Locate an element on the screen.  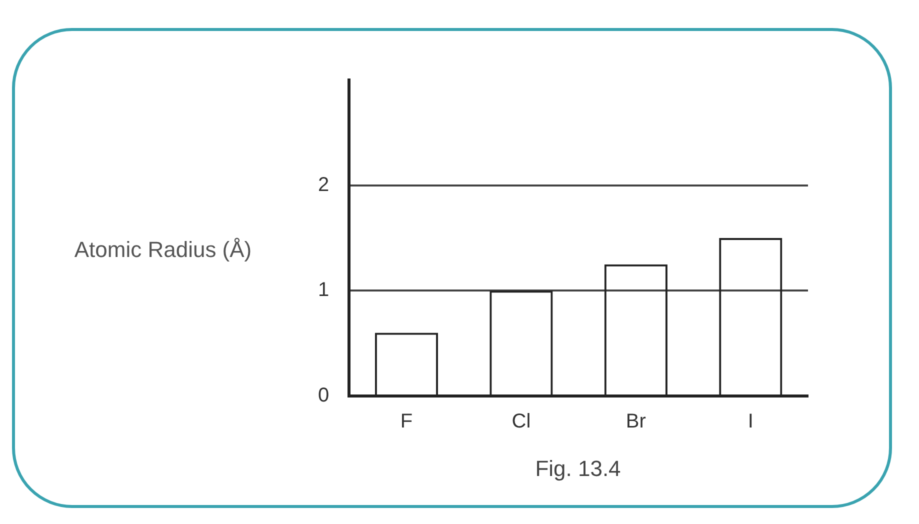
y-tick-label: 1 is located at coordinates (324, 290).